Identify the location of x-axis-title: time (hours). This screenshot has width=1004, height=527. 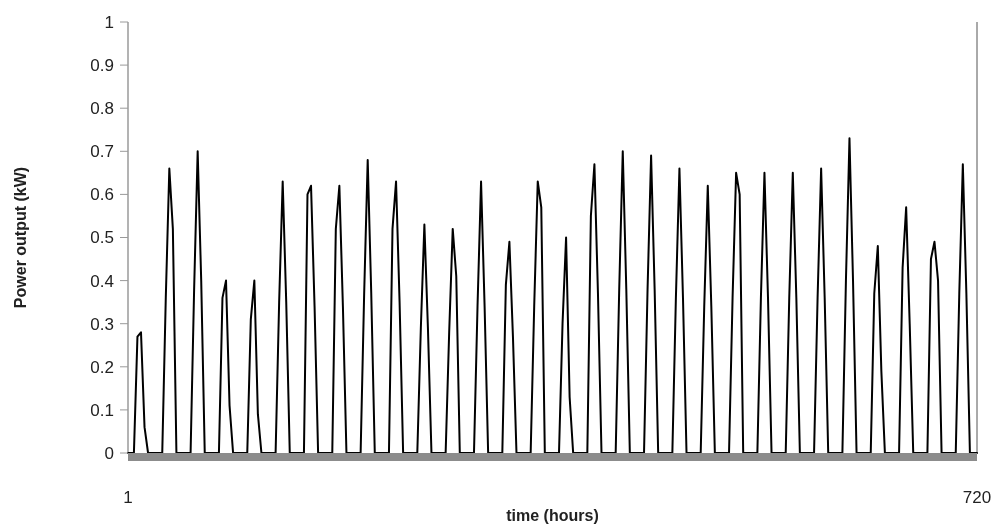
(552, 515).